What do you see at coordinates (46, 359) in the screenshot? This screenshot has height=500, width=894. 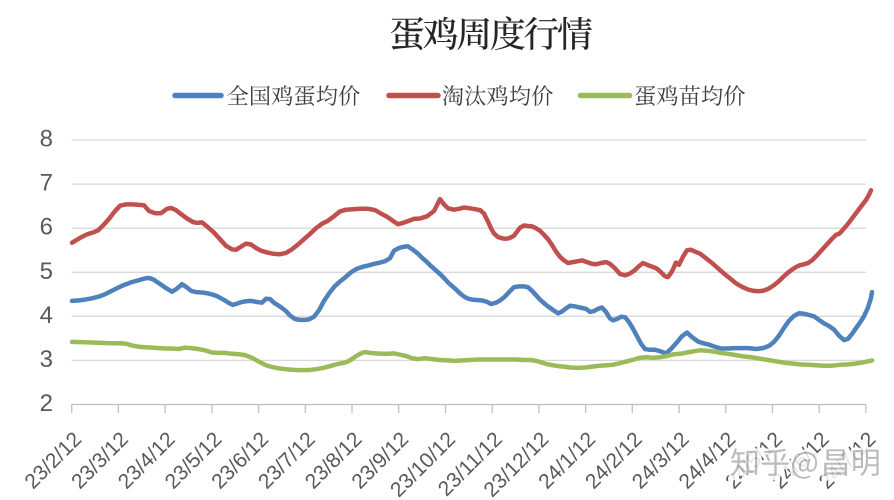 I see `svg-text: 3` at bounding box center [46, 359].